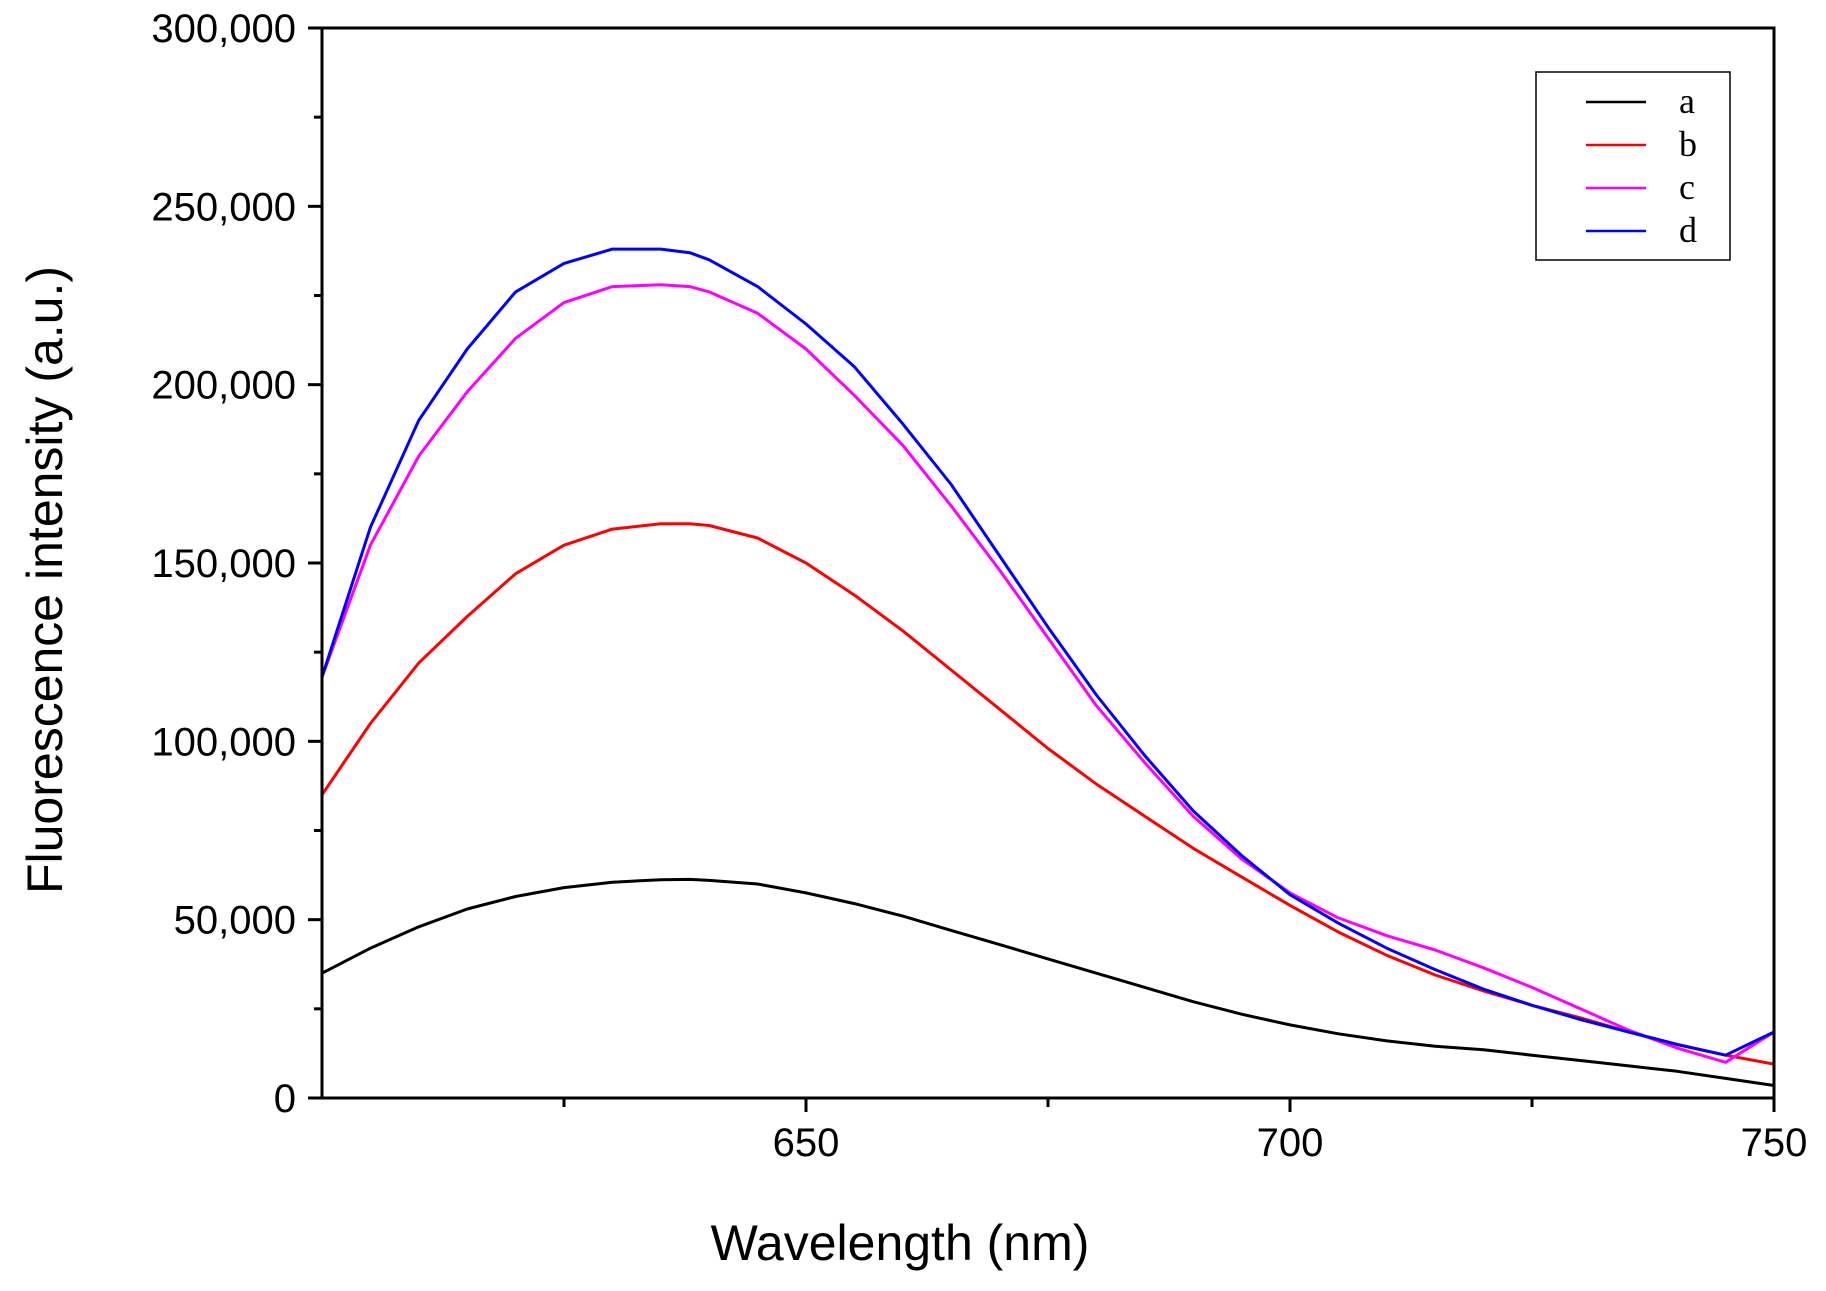 This screenshot has height=1291, width=1826. Describe the element at coordinates (1687, 187) in the screenshot. I see `legend-label-c: c` at that location.